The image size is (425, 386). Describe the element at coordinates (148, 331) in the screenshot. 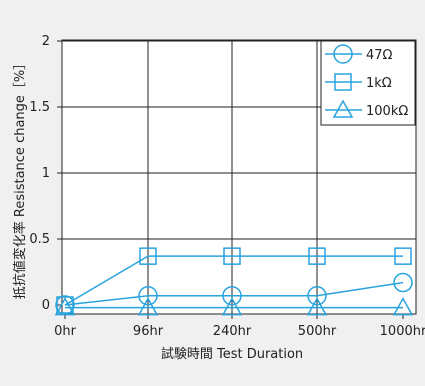

I see `x-tick-label: 96hr` at that location.